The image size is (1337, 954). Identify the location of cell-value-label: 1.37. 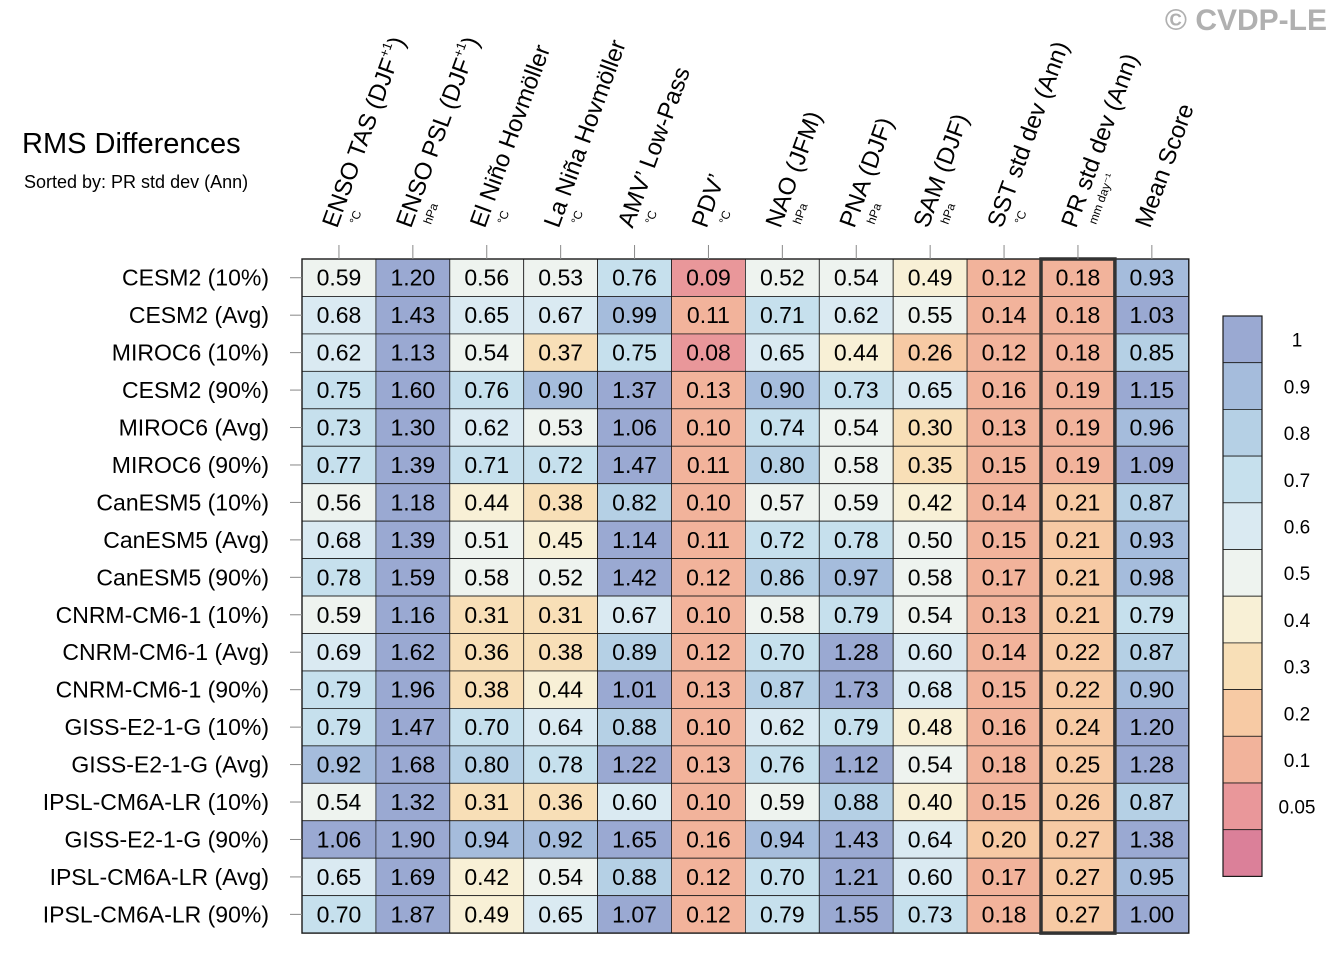
(634, 390).